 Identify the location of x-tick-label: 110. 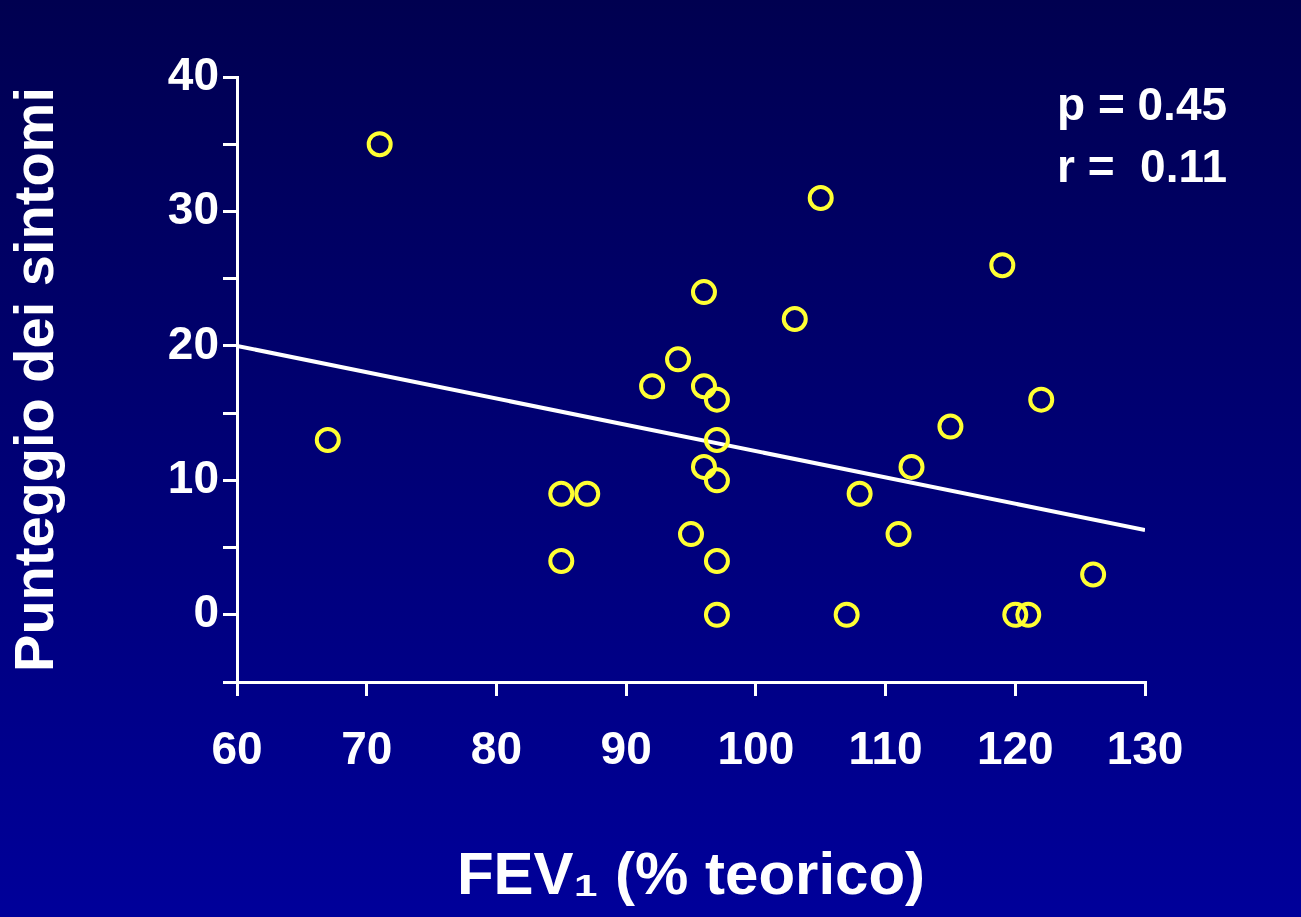
(885, 748).